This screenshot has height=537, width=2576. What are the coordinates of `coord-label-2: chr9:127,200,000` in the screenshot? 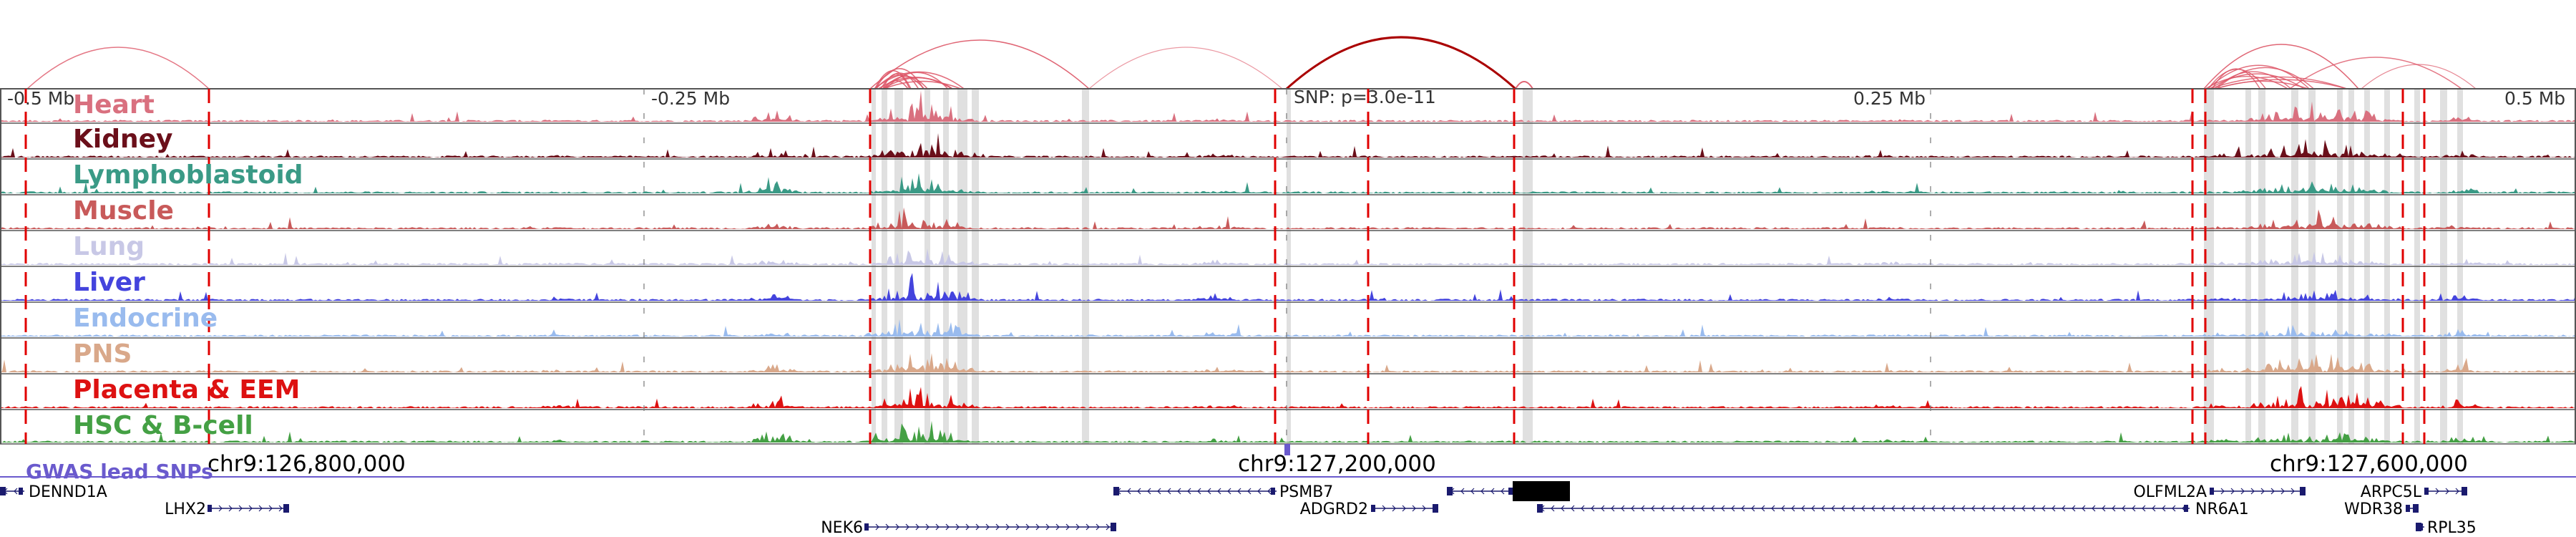 It's located at (1337, 464).